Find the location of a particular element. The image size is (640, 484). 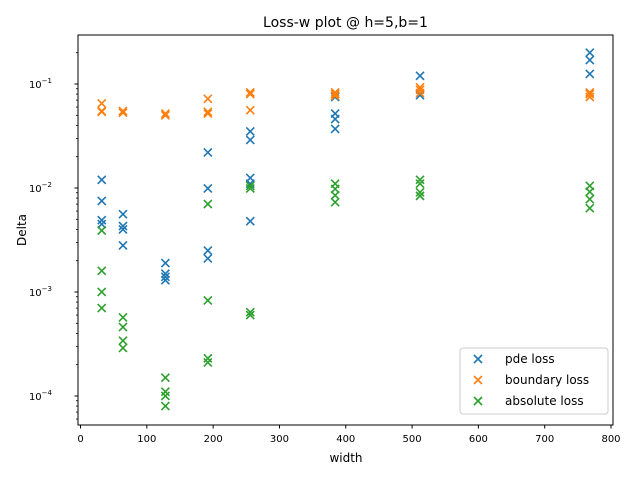

x-ticks: 0 100 200 300 400 500 600 700 800 is located at coordinates (349, 435).